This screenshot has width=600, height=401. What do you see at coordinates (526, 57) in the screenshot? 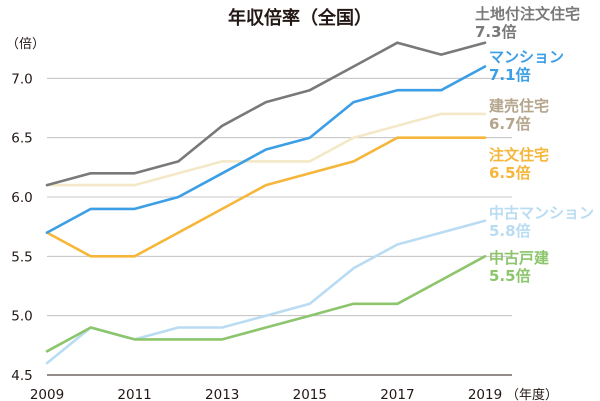
I see `series-name-label-1: マンション` at bounding box center [526, 57].